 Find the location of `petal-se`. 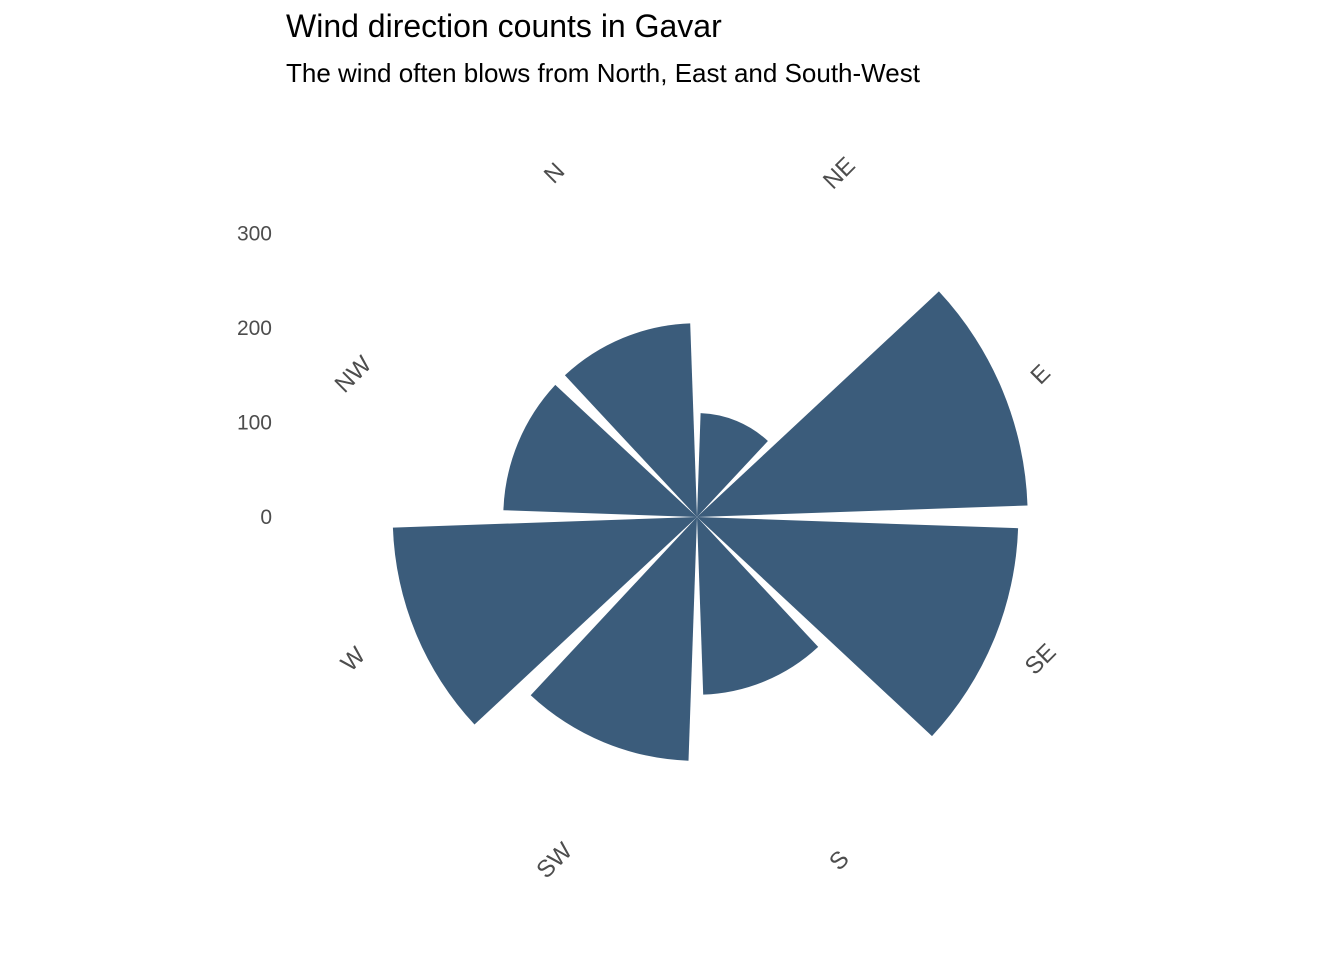

petal-se is located at coordinates (758, 606).